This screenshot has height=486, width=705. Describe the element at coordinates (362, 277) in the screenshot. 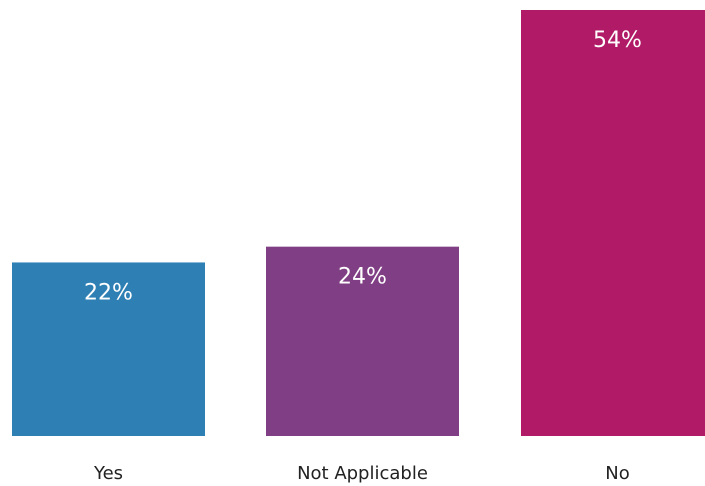

I see `bar-value-label: 24%` at that location.